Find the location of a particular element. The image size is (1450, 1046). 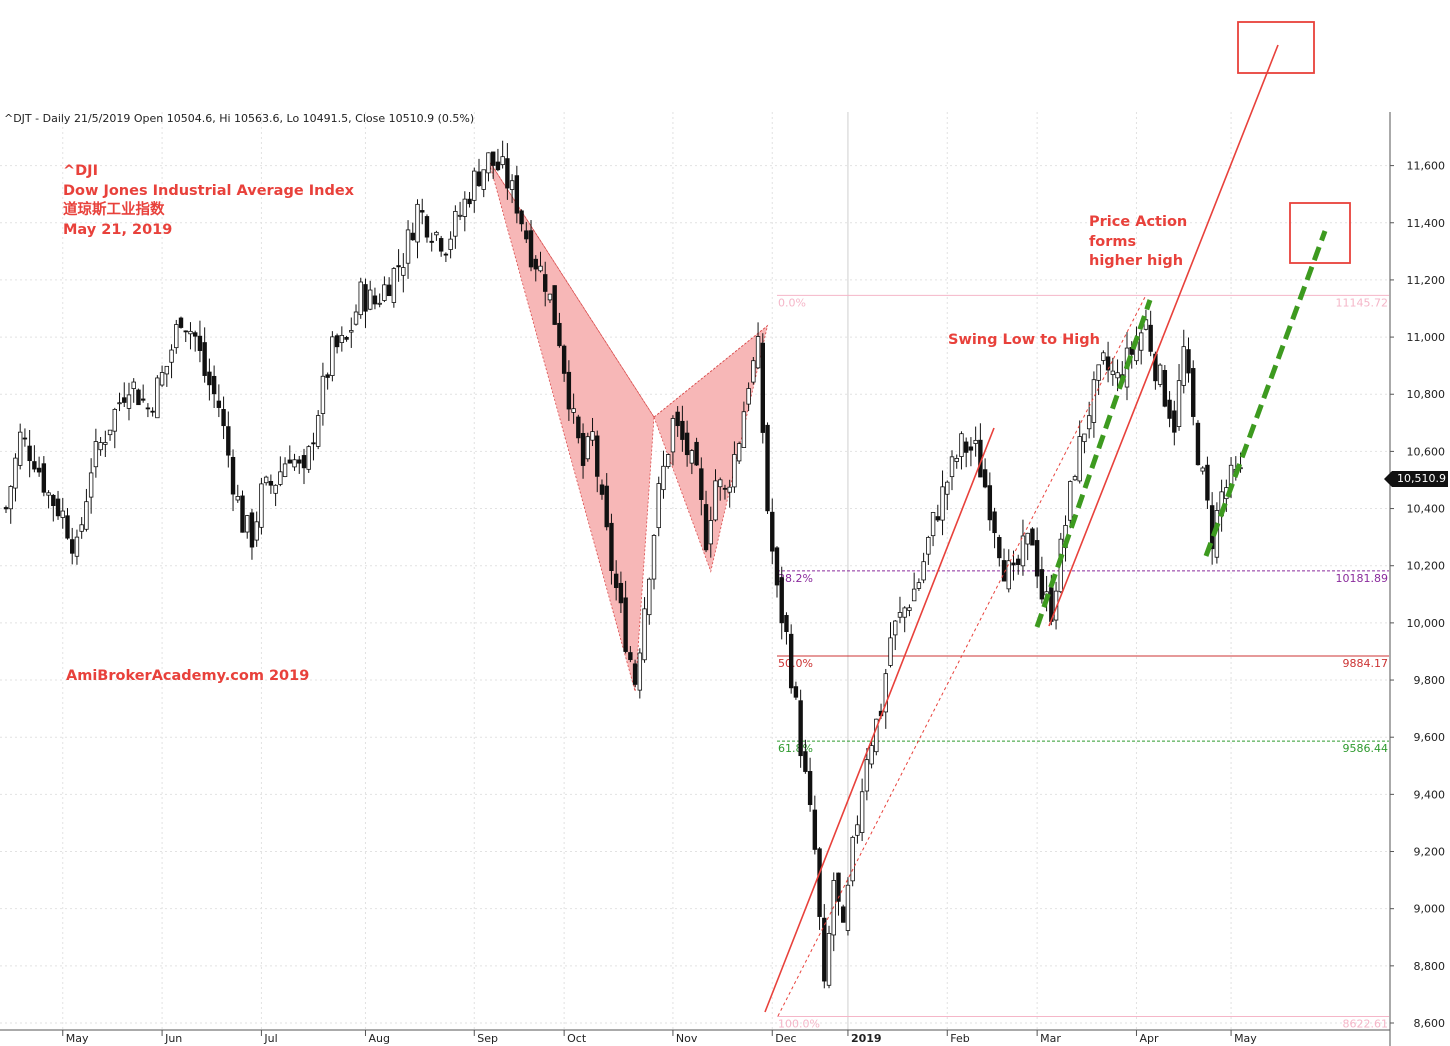

last-price-badge: 10,510.9 is located at coordinates (1416, 479).